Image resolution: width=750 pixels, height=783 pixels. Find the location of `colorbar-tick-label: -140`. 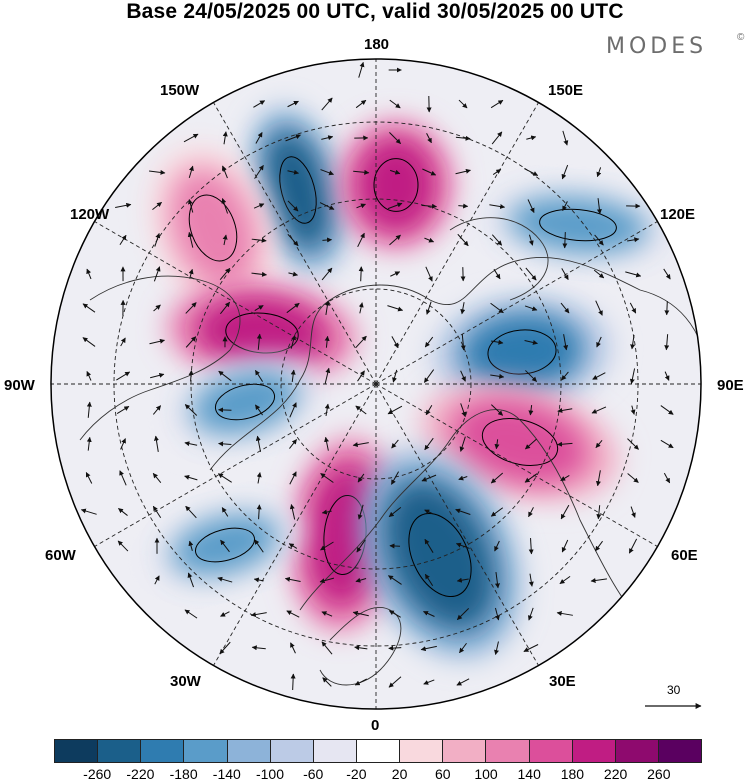

colorbar-tick-label: -140 is located at coordinates (226, 774).